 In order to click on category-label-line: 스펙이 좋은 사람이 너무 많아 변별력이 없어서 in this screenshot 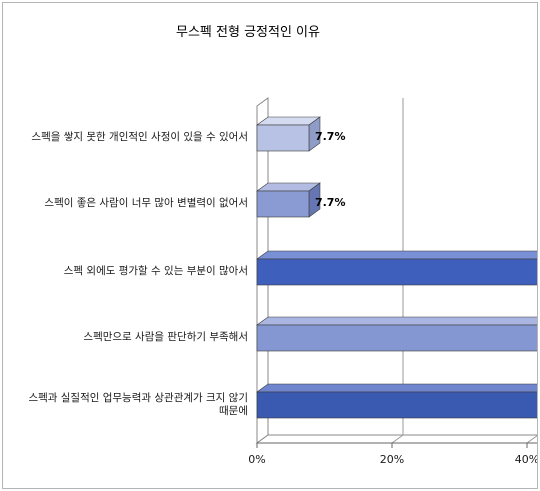, I will do `click(146, 202)`.